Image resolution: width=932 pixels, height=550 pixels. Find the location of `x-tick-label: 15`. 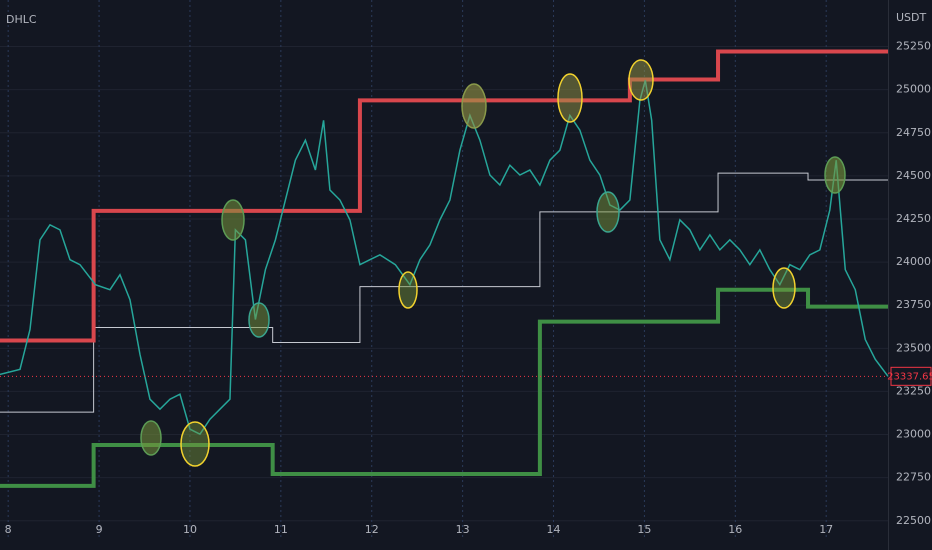

x-tick-label: 15 is located at coordinates (644, 529).